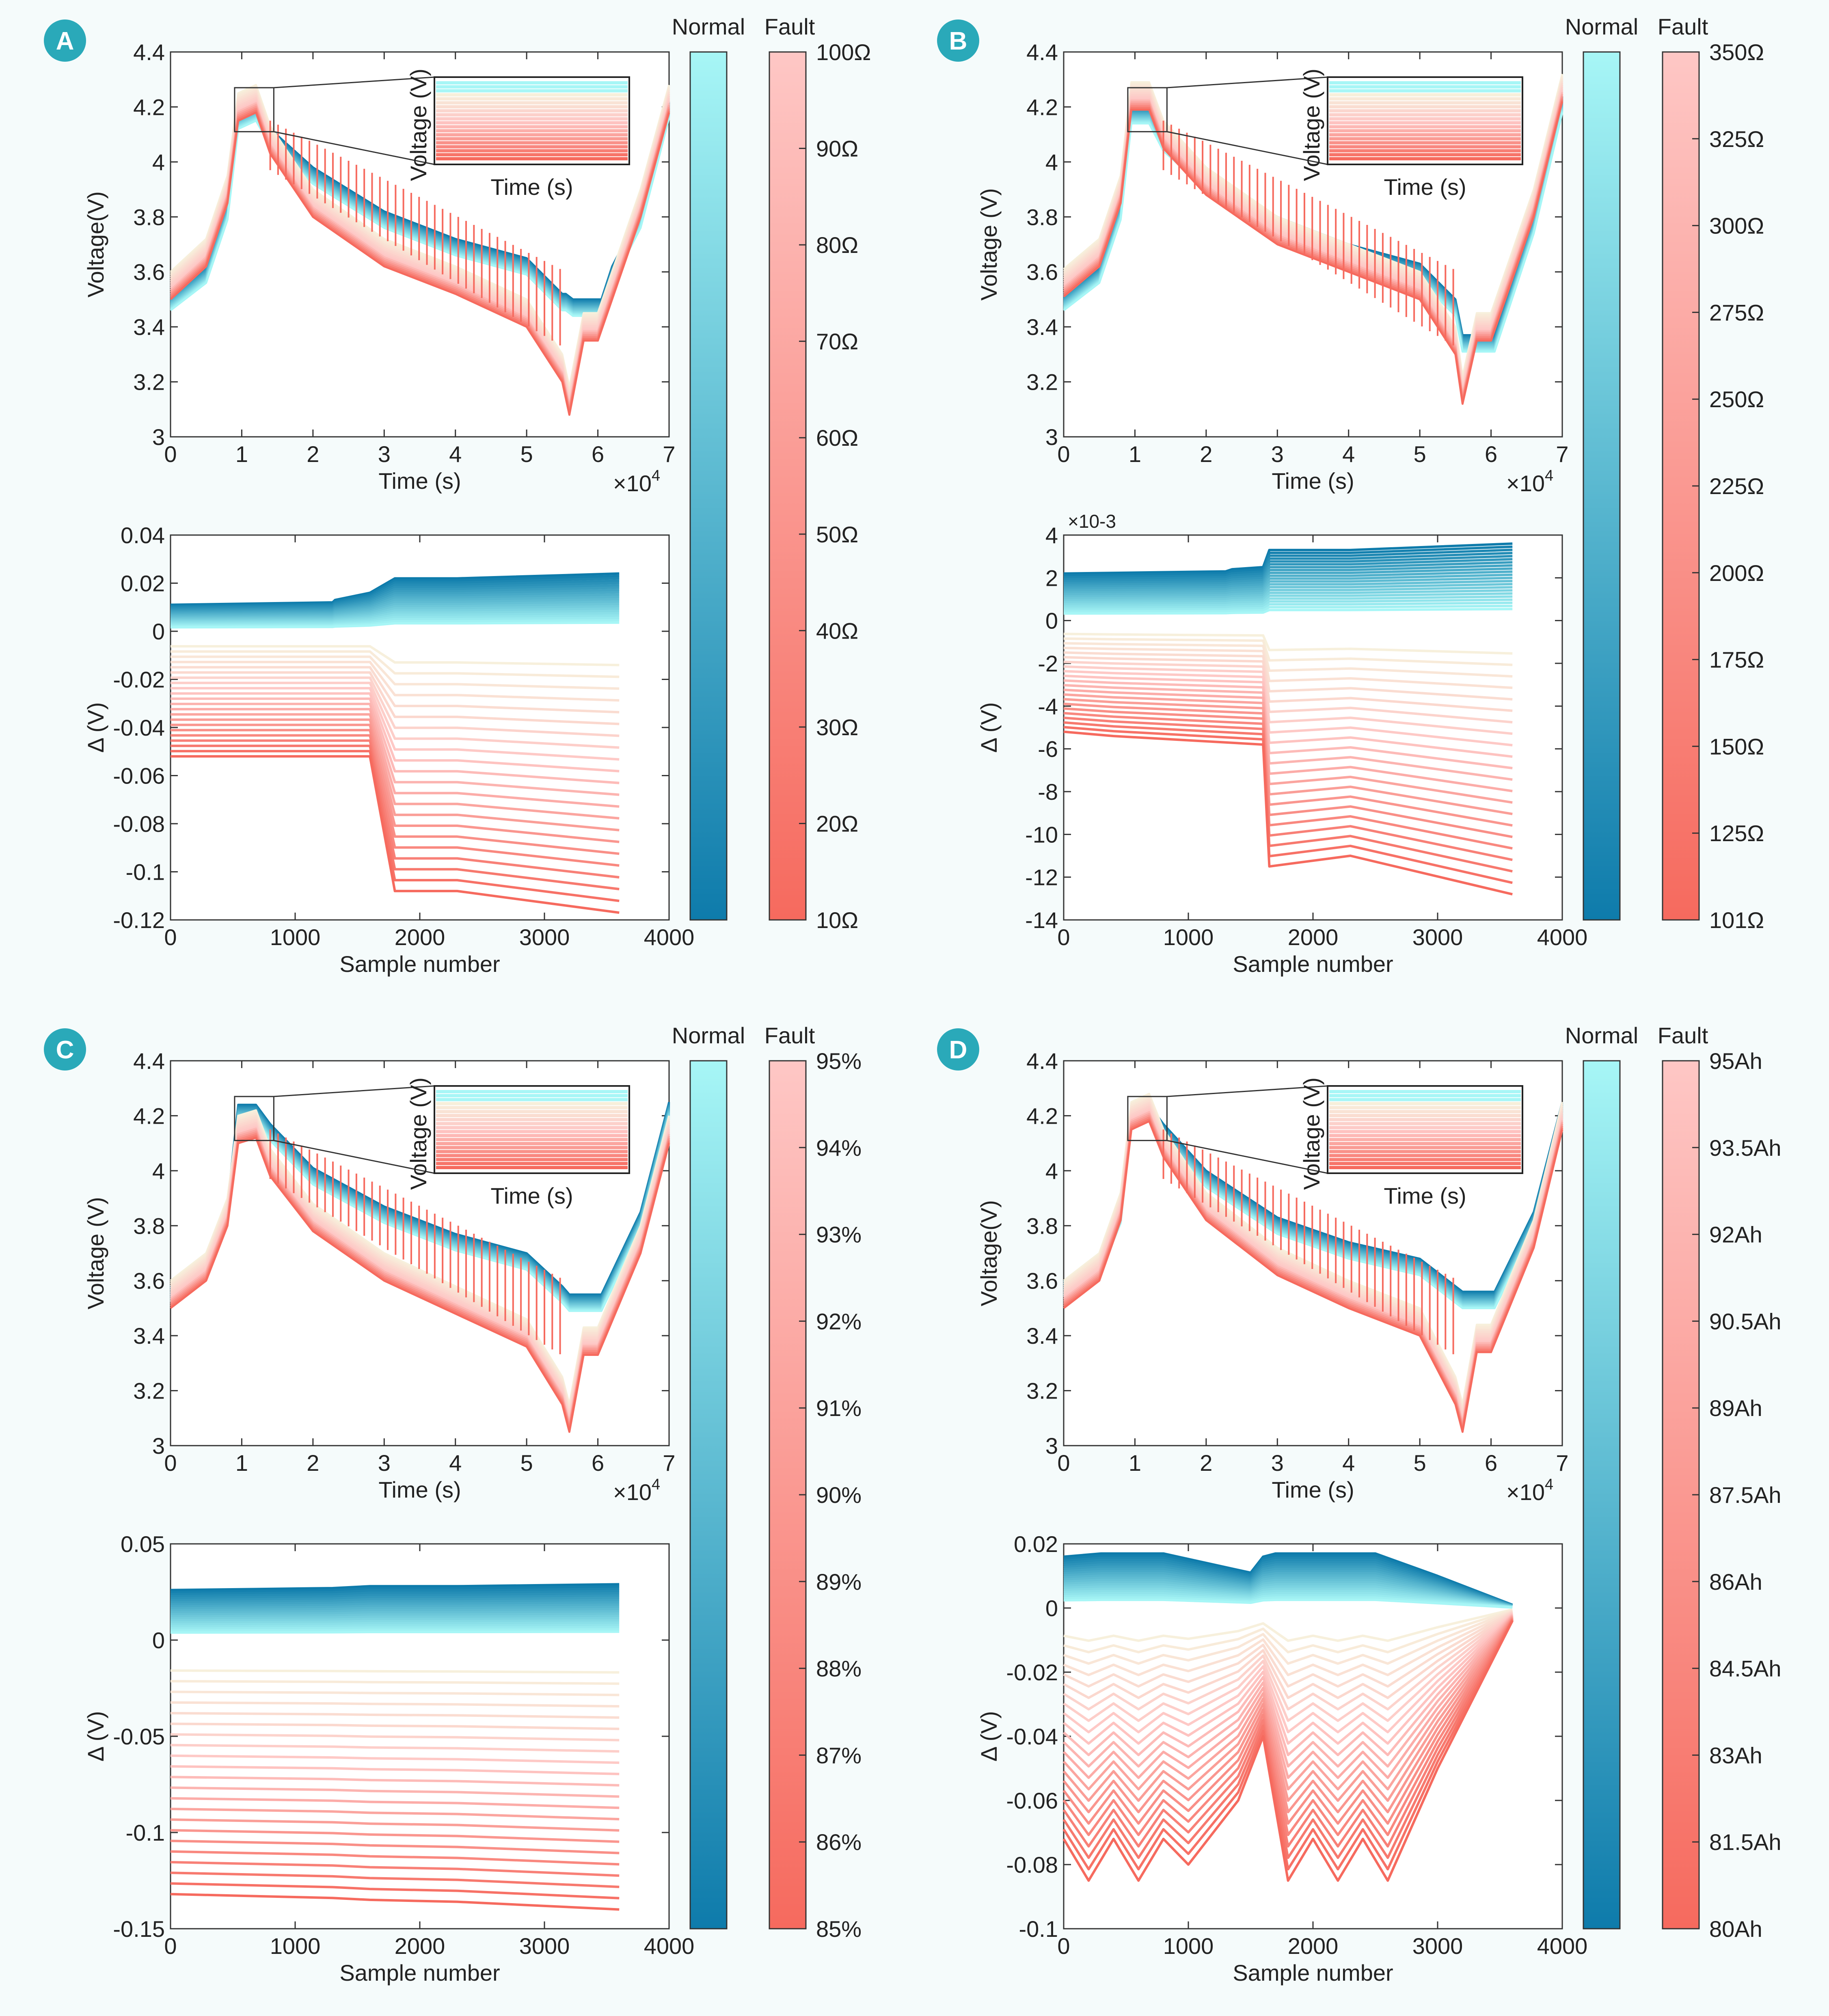 The width and height of the screenshot is (1829, 2016). What do you see at coordinates (839, 1668) in the screenshot?
I see `panel-c-colorbar-tick-label: 88%` at bounding box center [839, 1668].